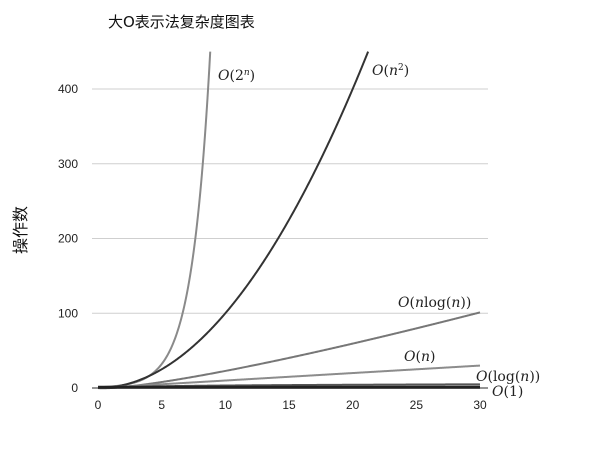 The width and height of the screenshot is (592, 469). Describe the element at coordinates (289, 350) in the screenshot. I see `series-line-nlogn` at that location.